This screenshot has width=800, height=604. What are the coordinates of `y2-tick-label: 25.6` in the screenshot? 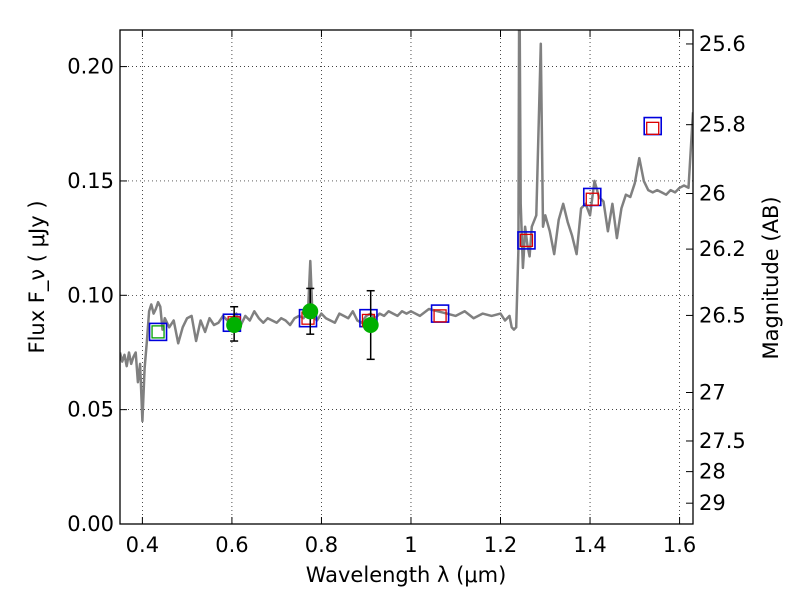 It's located at (722, 44).